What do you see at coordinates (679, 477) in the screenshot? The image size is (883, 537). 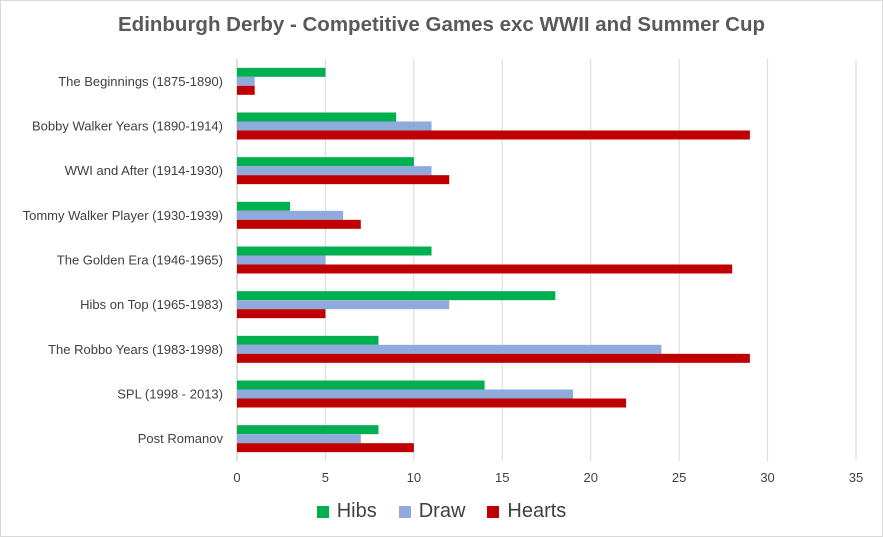 I see `x-tick-label: 25` at bounding box center [679, 477].